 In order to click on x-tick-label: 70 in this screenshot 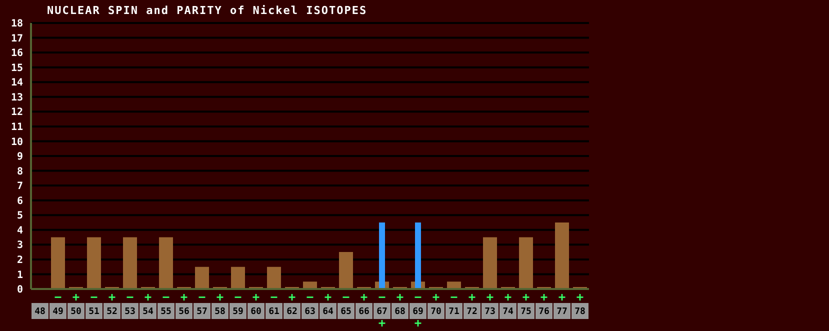, I will do `click(436, 312)`.